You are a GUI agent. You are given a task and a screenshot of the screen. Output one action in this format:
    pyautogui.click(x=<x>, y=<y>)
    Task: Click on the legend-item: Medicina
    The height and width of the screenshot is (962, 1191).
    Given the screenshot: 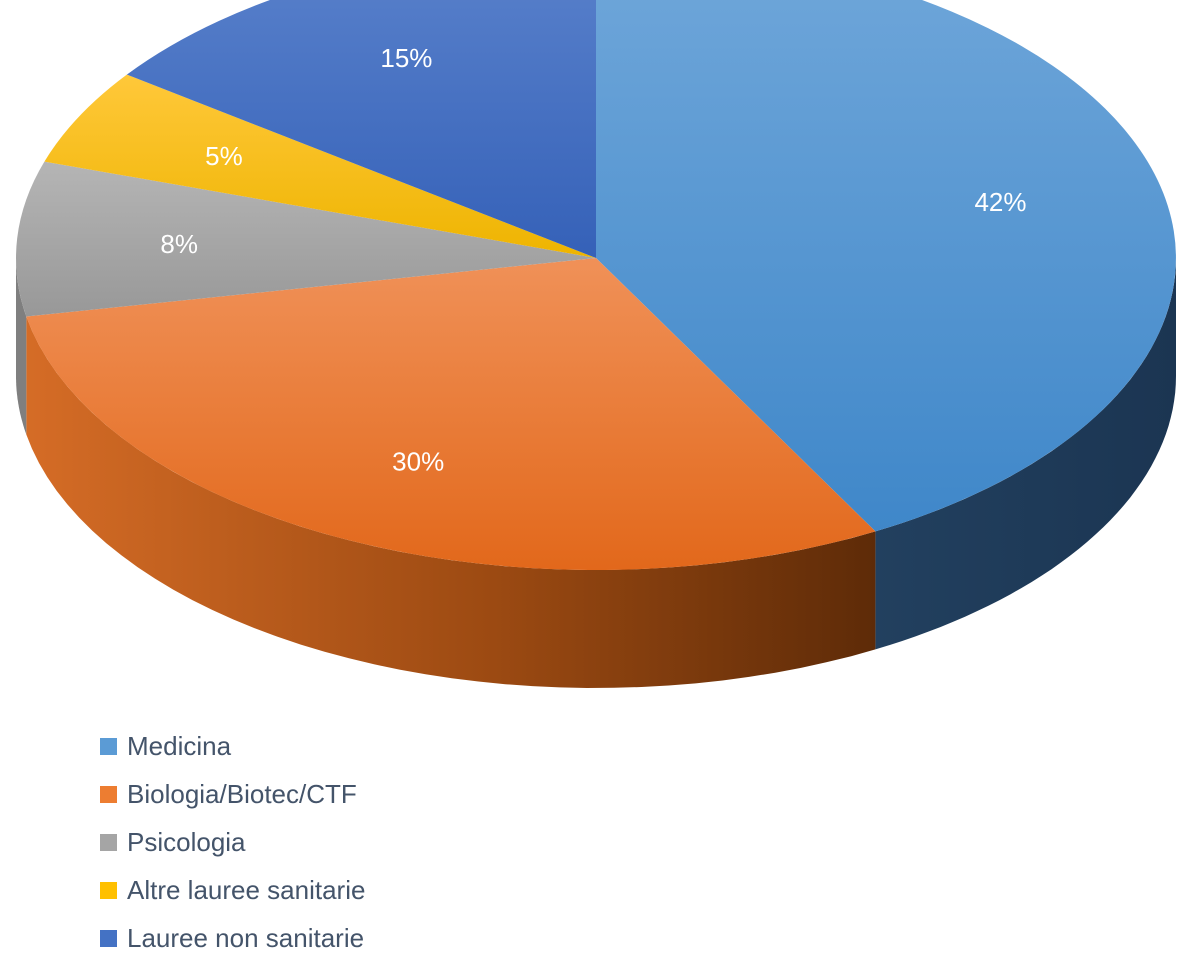 What is the action you would take?
    pyautogui.click(x=232, y=746)
    